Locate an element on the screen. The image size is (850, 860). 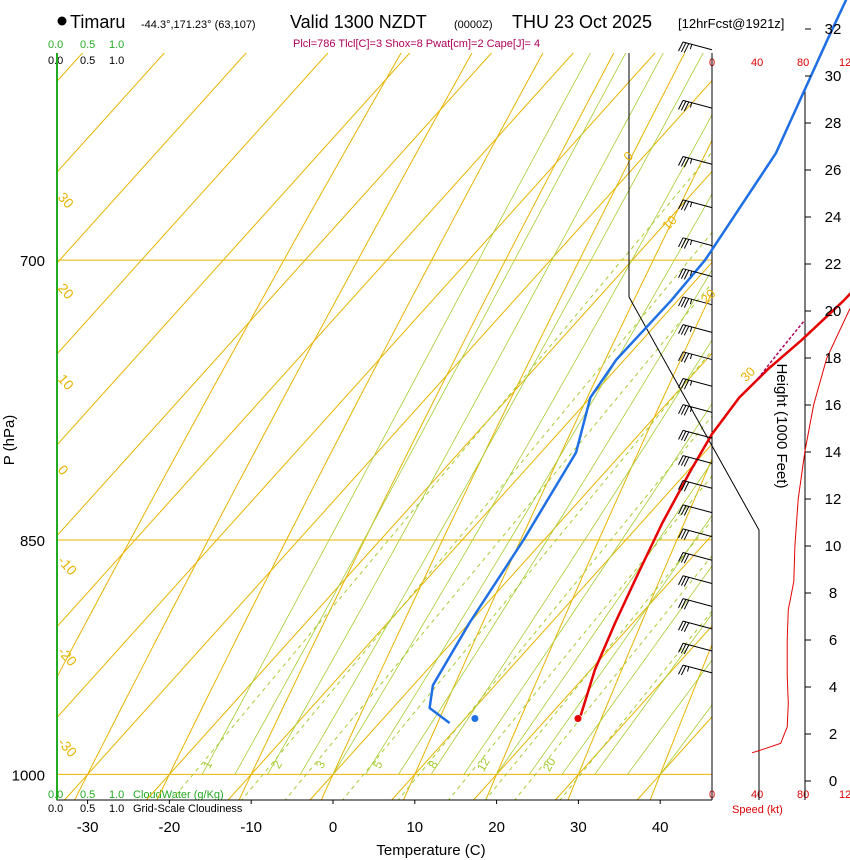
height-axis-title: Height (1000 Feet) is located at coordinates (781, 425).